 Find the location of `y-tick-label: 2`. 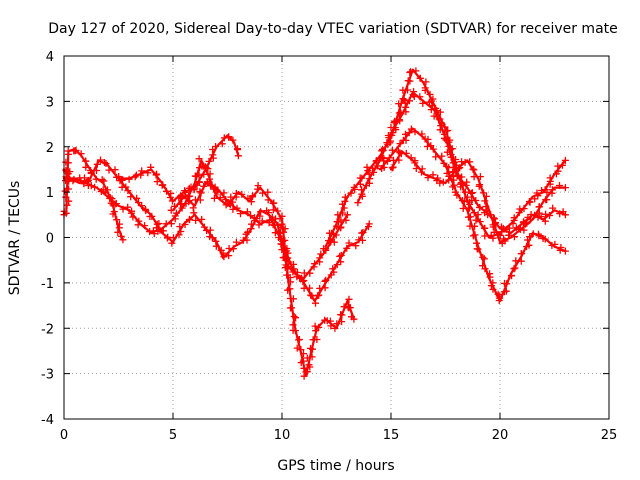

y-tick-label: 2 is located at coordinates (50, 148).